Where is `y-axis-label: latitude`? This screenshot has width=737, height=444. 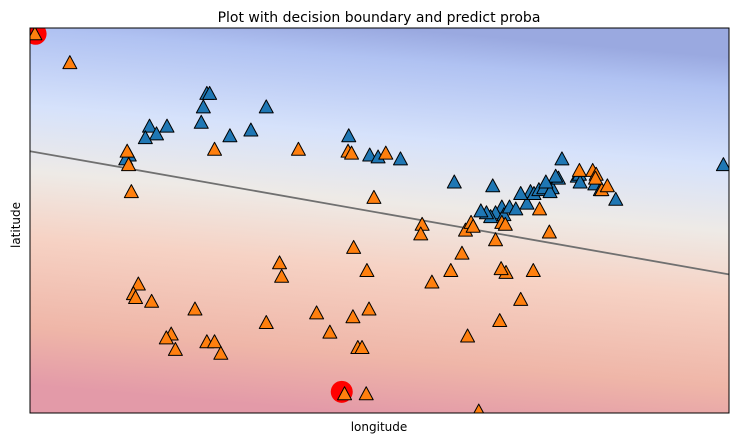
y-axis-label: latitude is located at coordinates (16, 225).